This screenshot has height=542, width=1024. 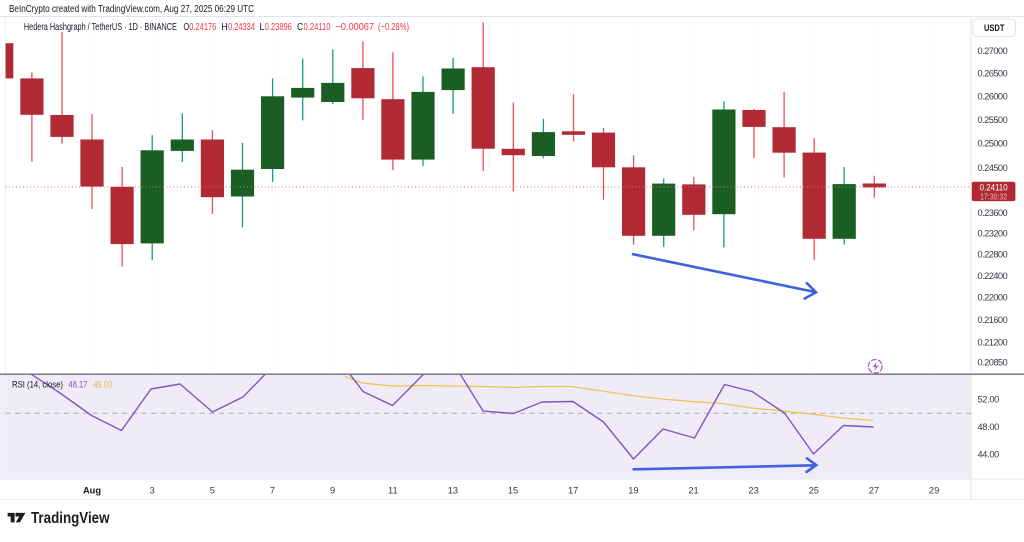 I want to click on svg-text: 48.17, so click(x=77, y=385).